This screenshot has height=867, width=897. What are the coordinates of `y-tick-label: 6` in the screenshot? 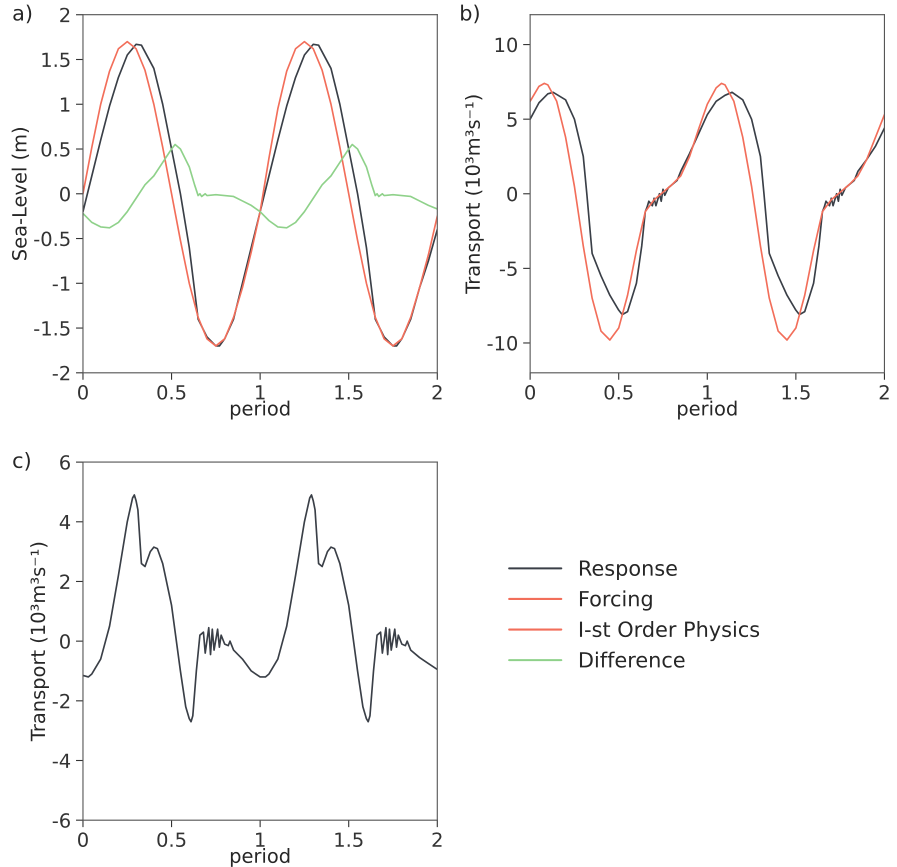 It's located at (65, 462).